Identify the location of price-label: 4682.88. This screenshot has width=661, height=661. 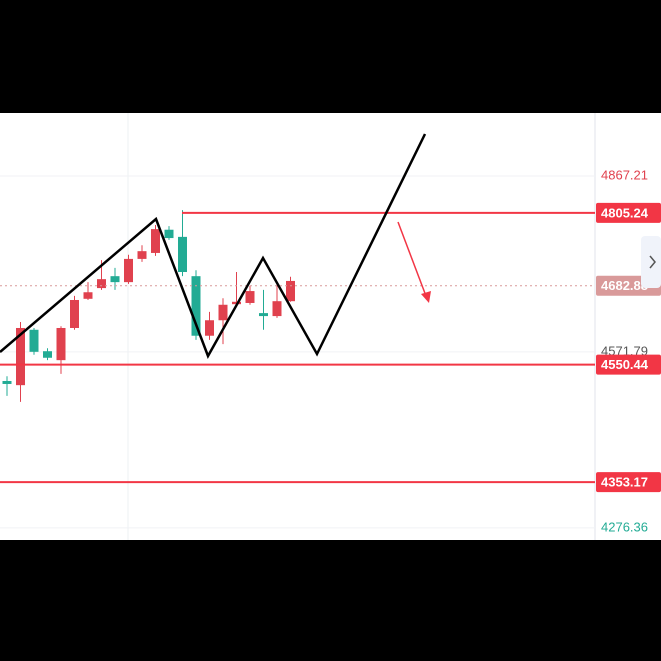
(624, 285).